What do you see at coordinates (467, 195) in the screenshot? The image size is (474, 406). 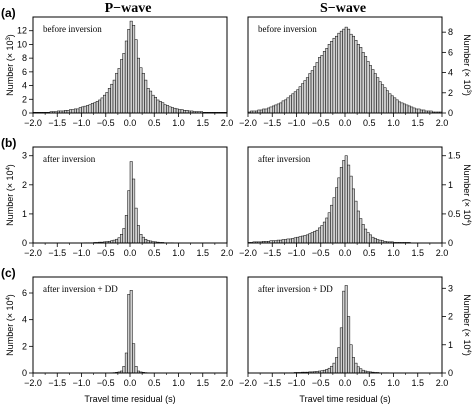 I see `y-axis-label: Number (× 104)` at bounding box center [467, 195].